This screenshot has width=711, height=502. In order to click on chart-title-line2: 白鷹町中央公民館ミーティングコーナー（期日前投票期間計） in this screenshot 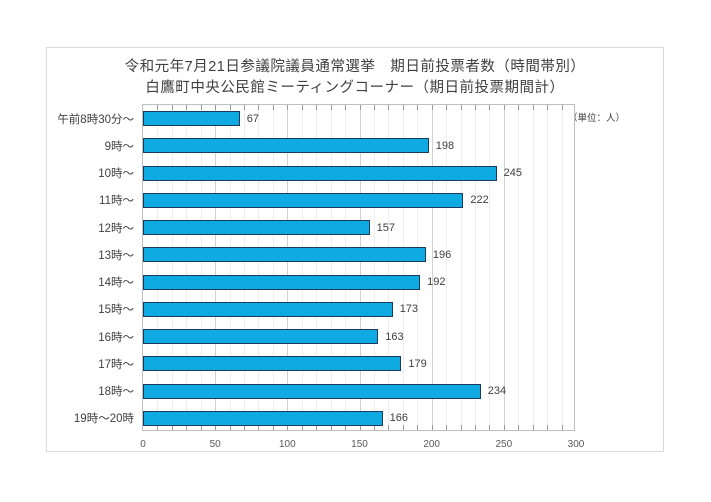, I will do `click(355, 88)`.